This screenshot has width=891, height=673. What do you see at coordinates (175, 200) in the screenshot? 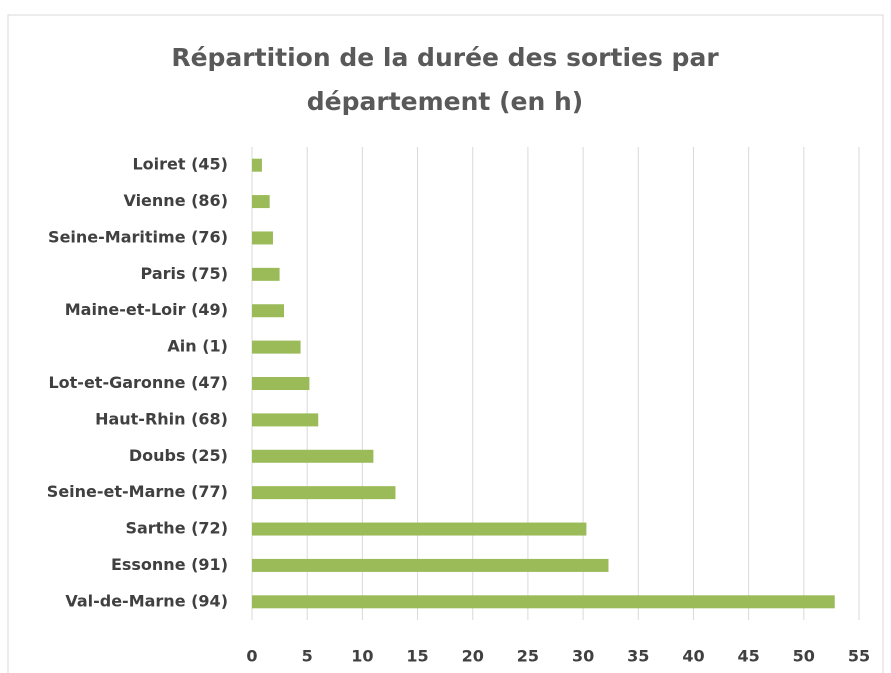
I see `y-tick-label: Vienne (86)` at bounding box center [175, 200].